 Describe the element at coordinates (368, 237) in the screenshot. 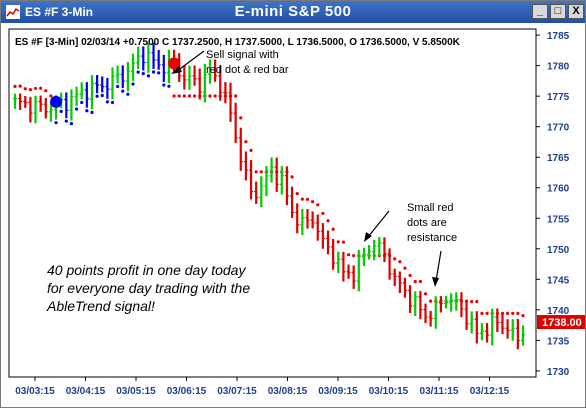

I see `resistance-arrow-1-head` at that location.